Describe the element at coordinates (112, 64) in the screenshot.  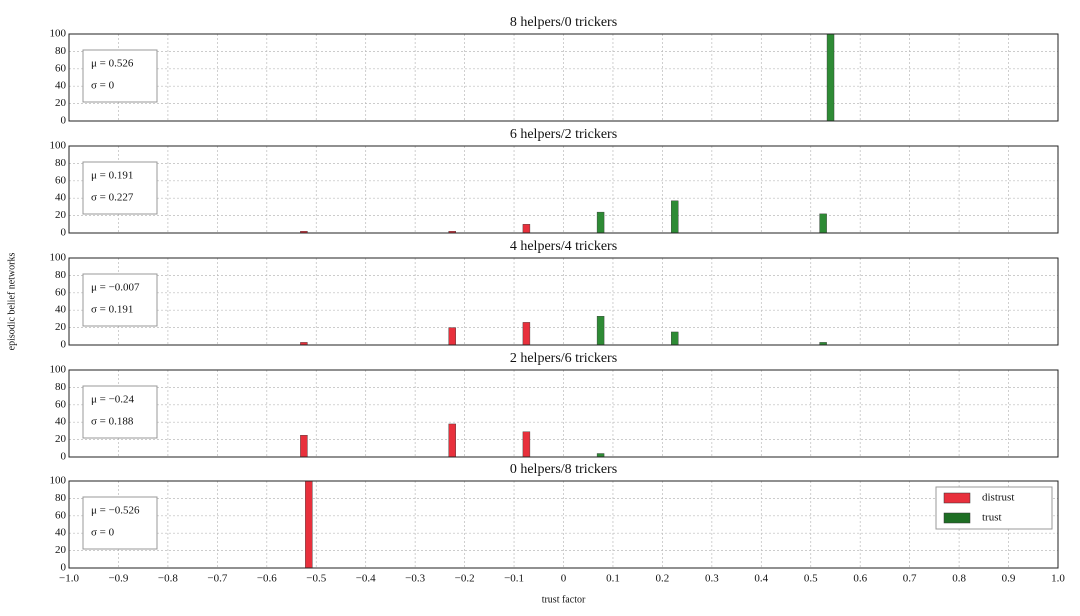
I see `stats-text: μ = 0.526` at that location.